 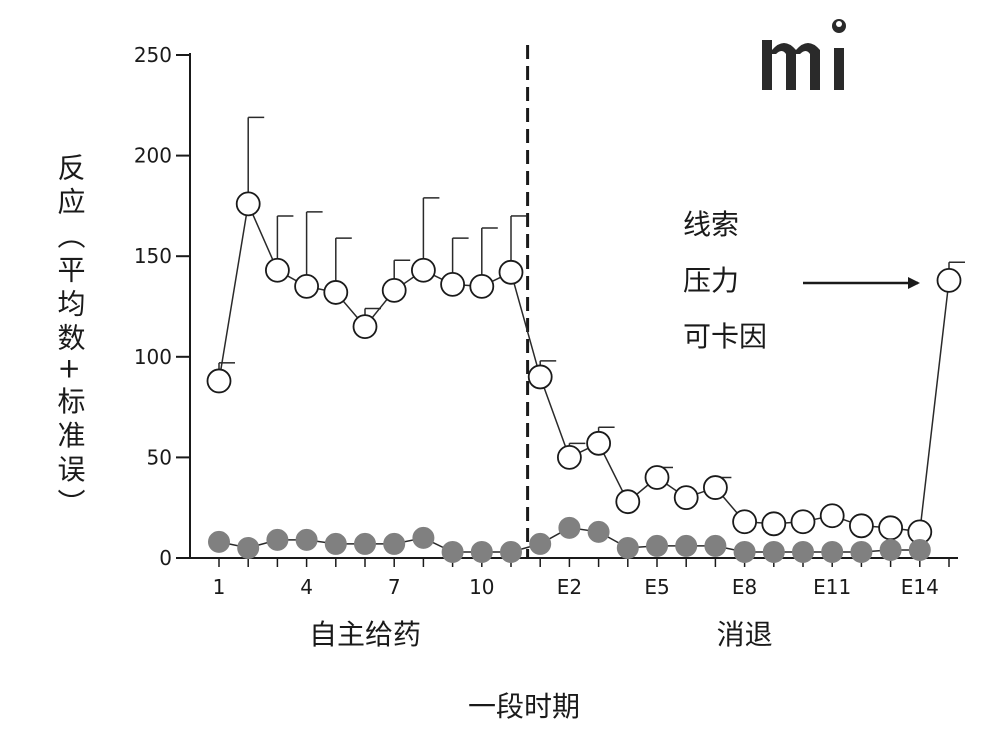 What do you see at coordinates (481, 587) in the screenshot?
I see `x-tick-label: 10` at bounding box center [481, 587].